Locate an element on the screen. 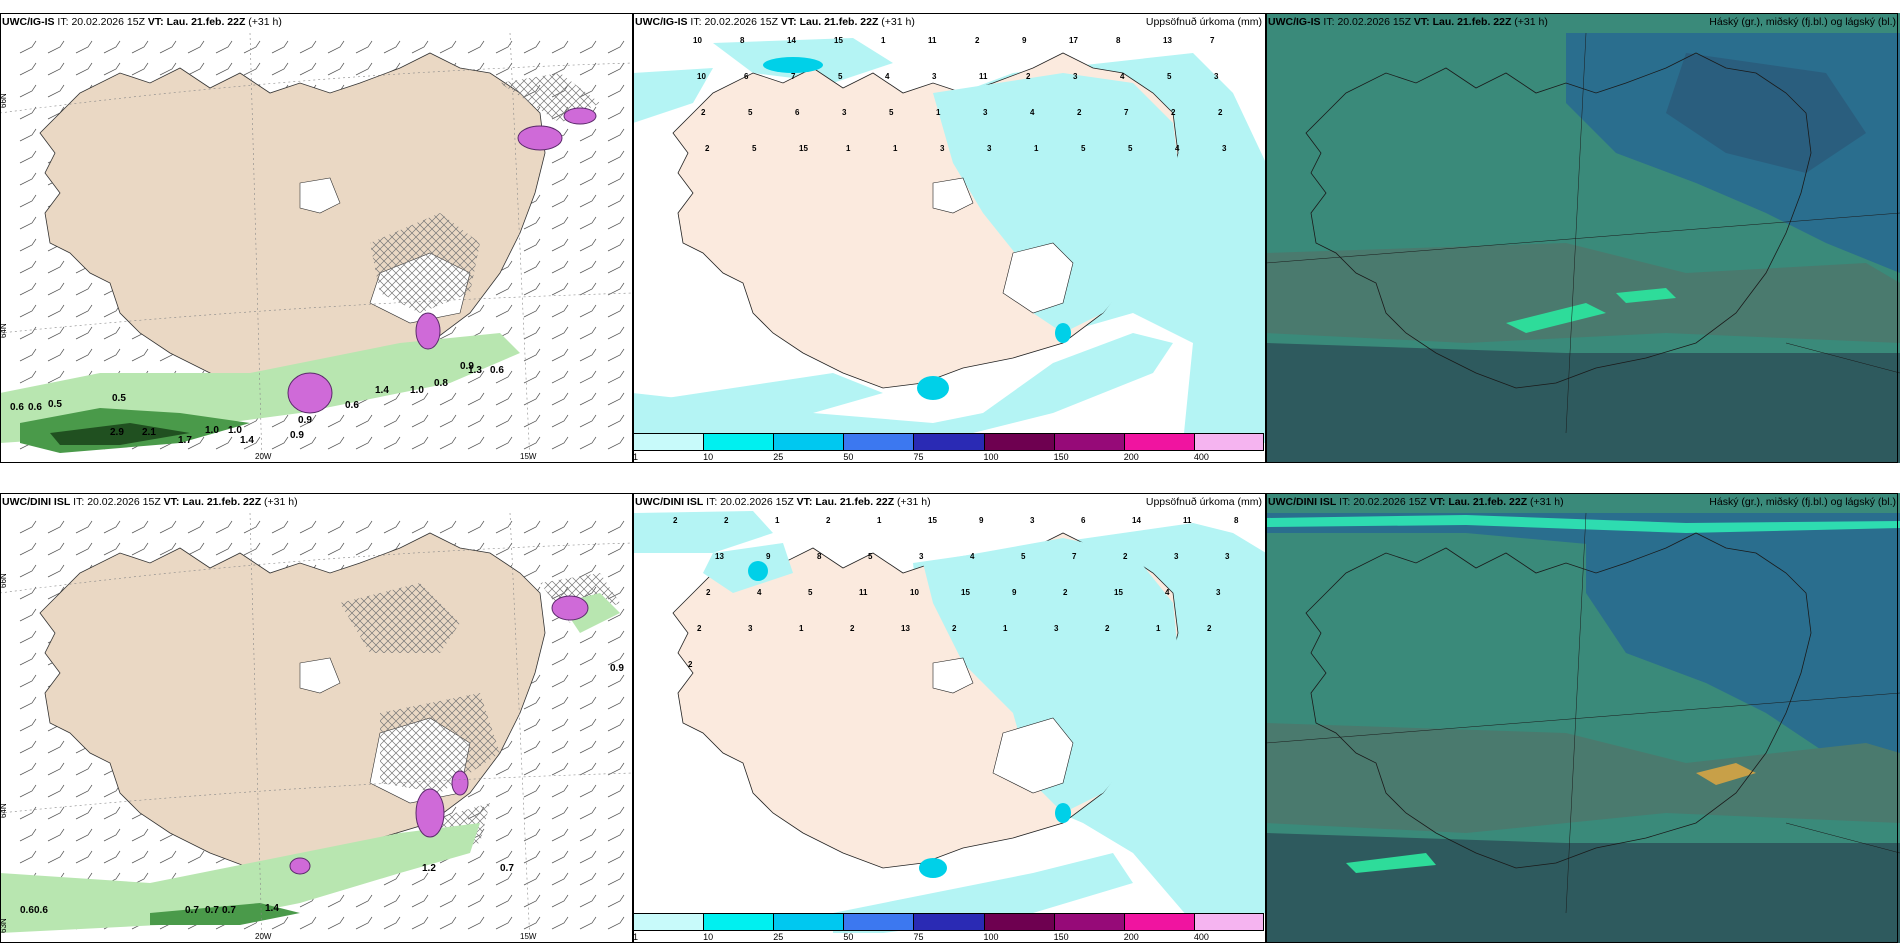 The width and height of the screenshot is (1900, 950). value-label: 1.0 is located at coordinates (212, 430).